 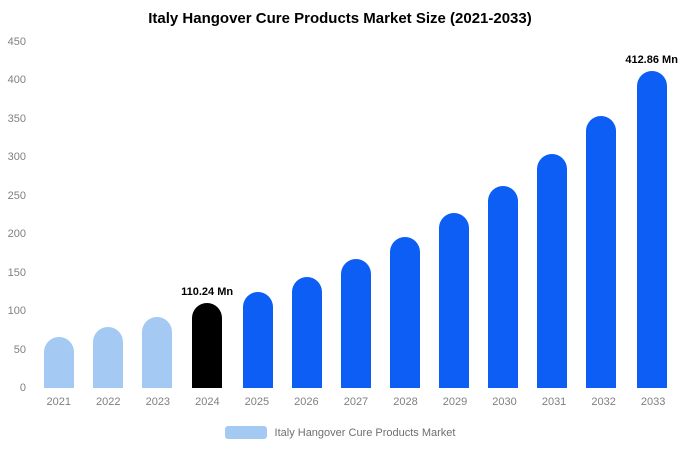 What do you see at coordinates (455, 402) in the screenshot?
I see `x-tick-label-2029: 2029` at bounding box center [455, 402].